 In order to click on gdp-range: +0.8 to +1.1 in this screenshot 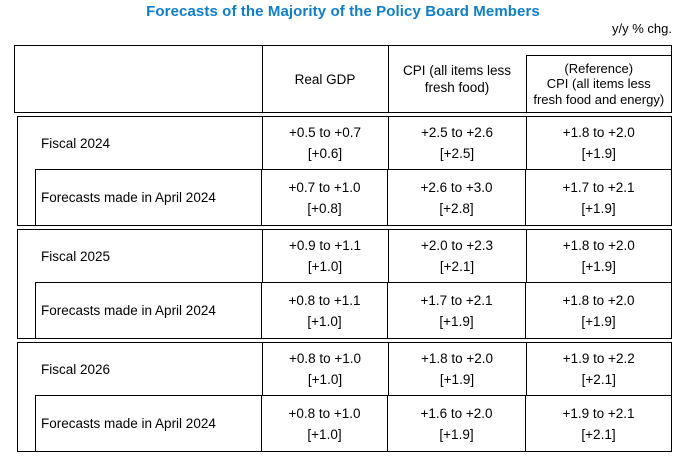, I will do `click(324, 300)`.